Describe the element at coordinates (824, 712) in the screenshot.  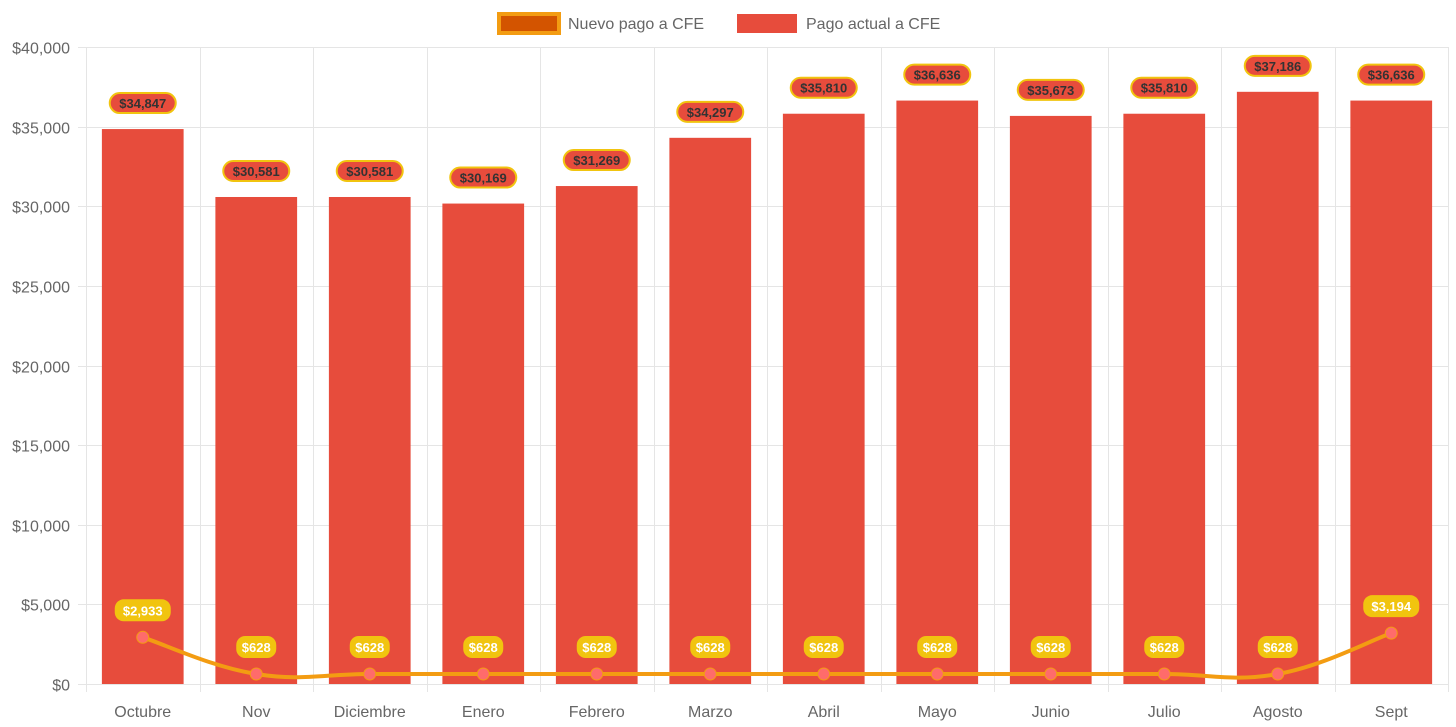
I see `x-tick-label: Abril` at that location.